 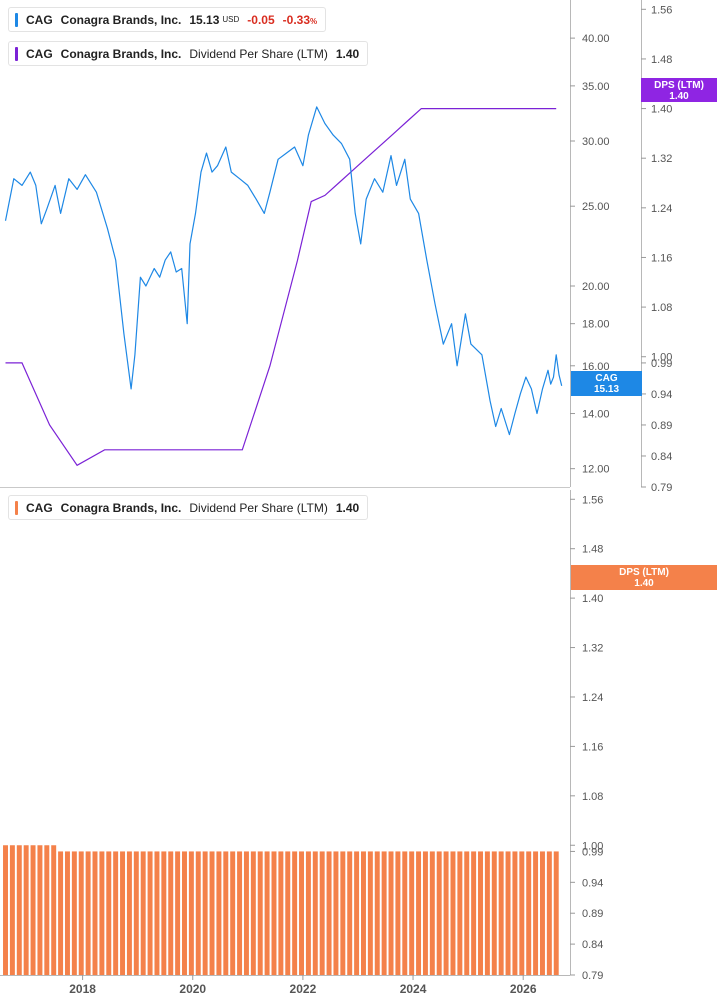 What do you see at coordinates (592, 883) in the screenshot?
I see `dps-bottom-tick-label: 0.94` at bounding box center [592, 883].